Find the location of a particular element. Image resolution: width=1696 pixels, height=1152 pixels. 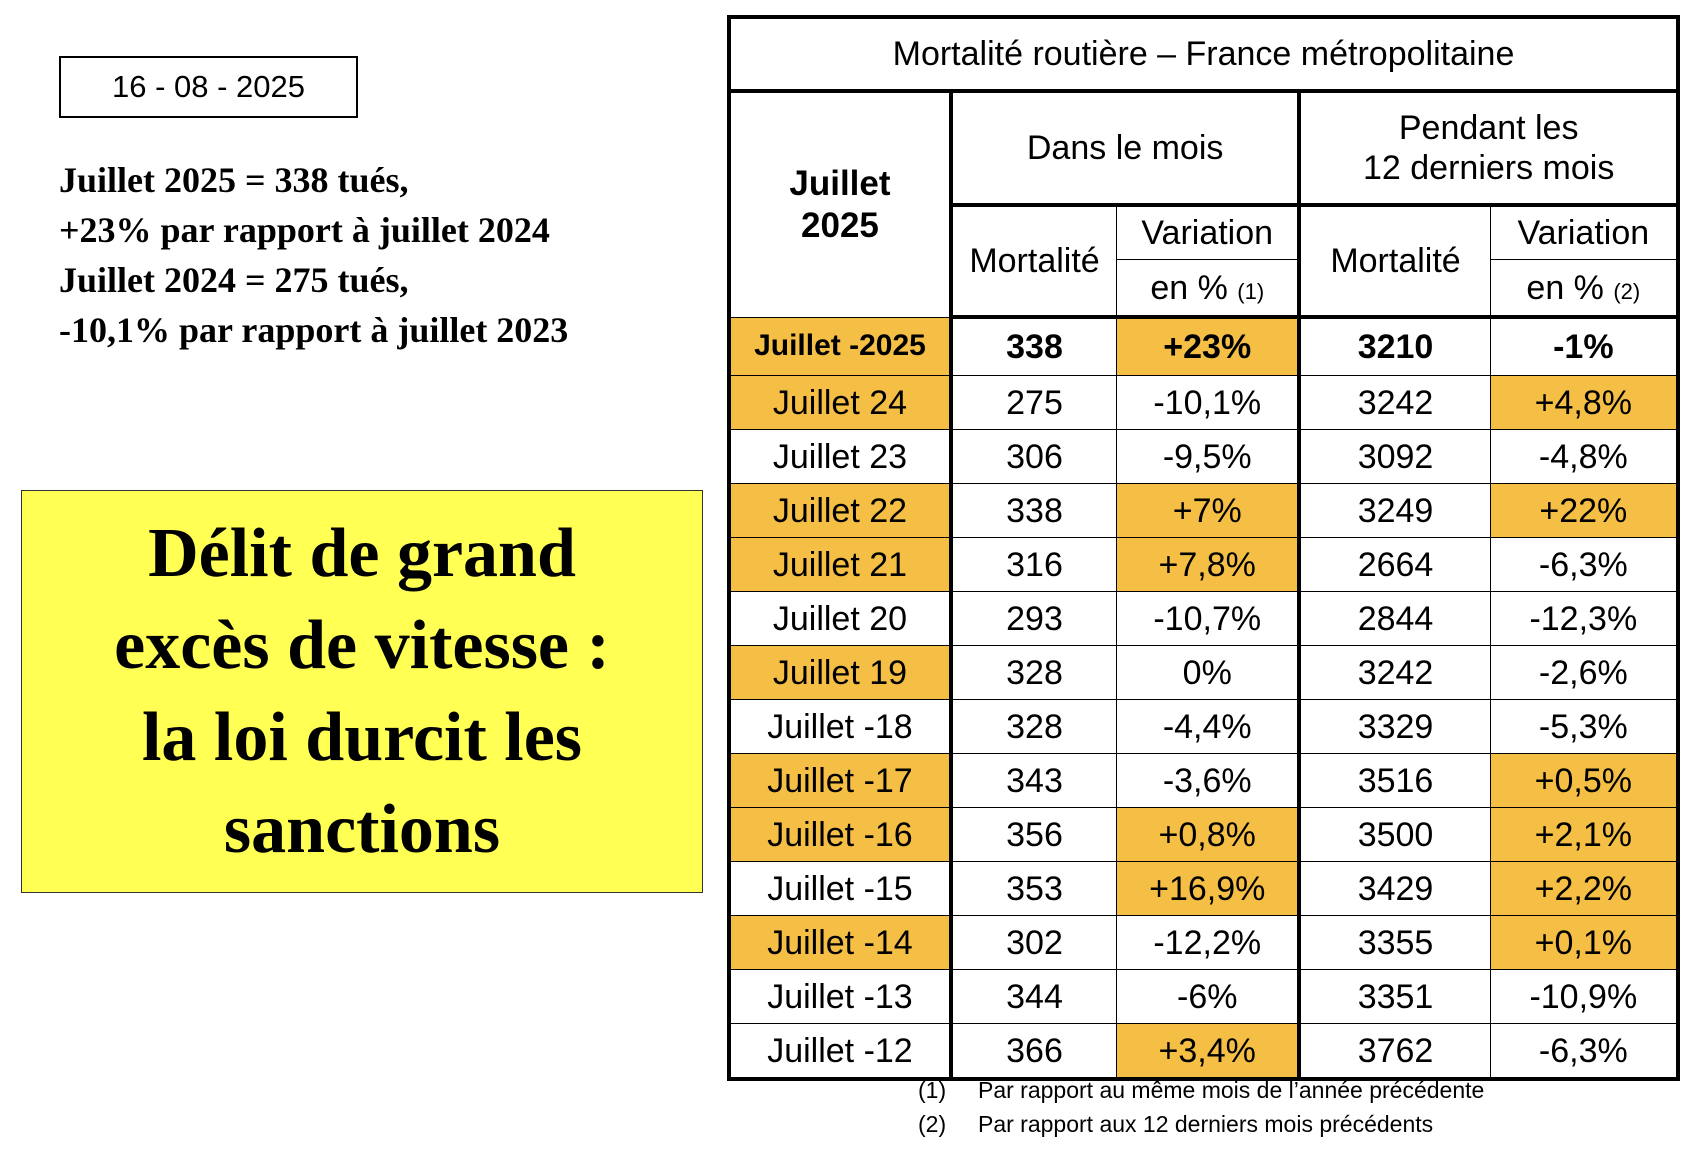

table-row: Juillet -15 353 +16,9% 3429 +2,2% is located at coordinates (1203, 888).